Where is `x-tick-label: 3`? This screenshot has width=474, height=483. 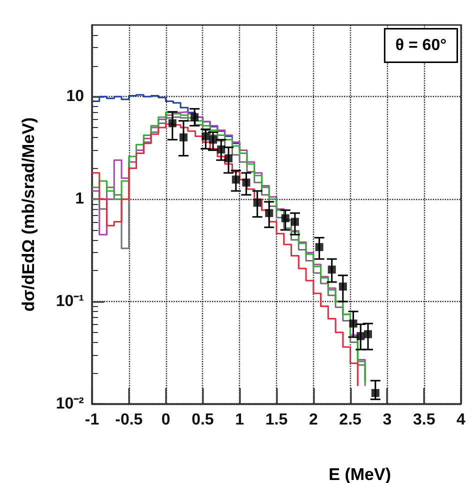 x-tick-label: 3 is located at coordinates (387, 420).